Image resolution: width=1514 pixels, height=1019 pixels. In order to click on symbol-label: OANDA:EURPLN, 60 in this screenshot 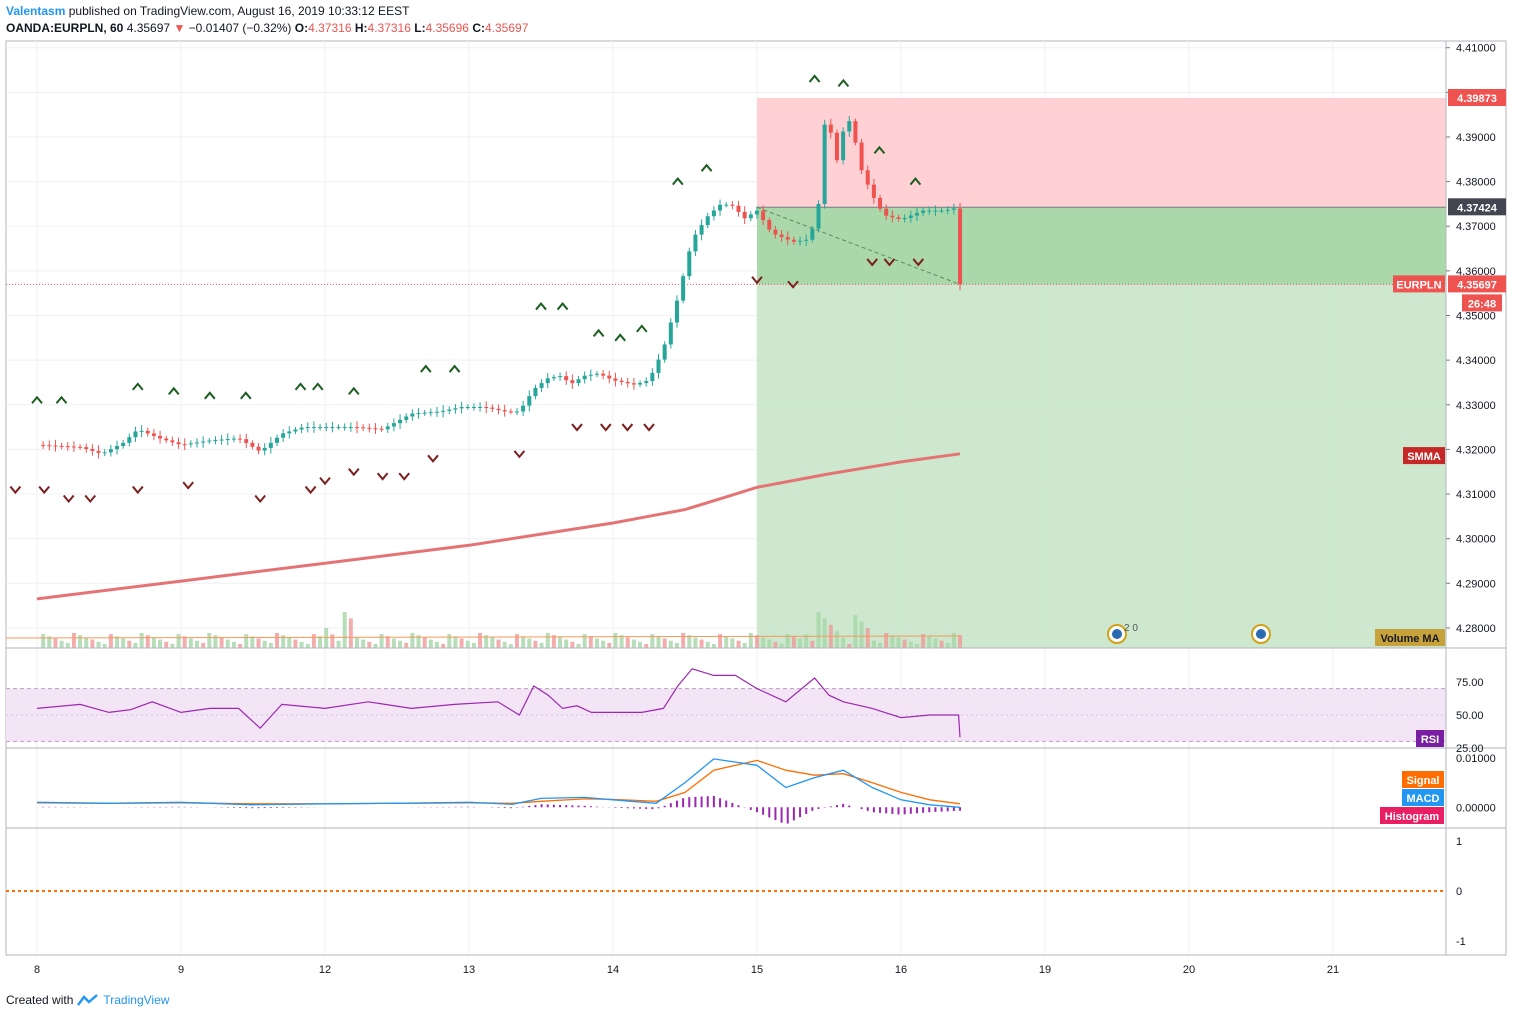, I will do `click(65, 28)`.